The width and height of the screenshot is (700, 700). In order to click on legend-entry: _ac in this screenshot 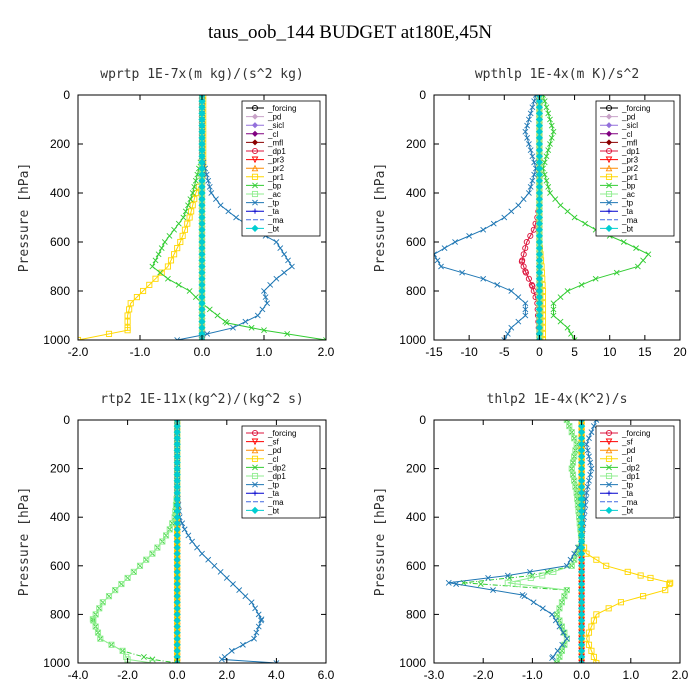, I will do `click(274, 194)`.